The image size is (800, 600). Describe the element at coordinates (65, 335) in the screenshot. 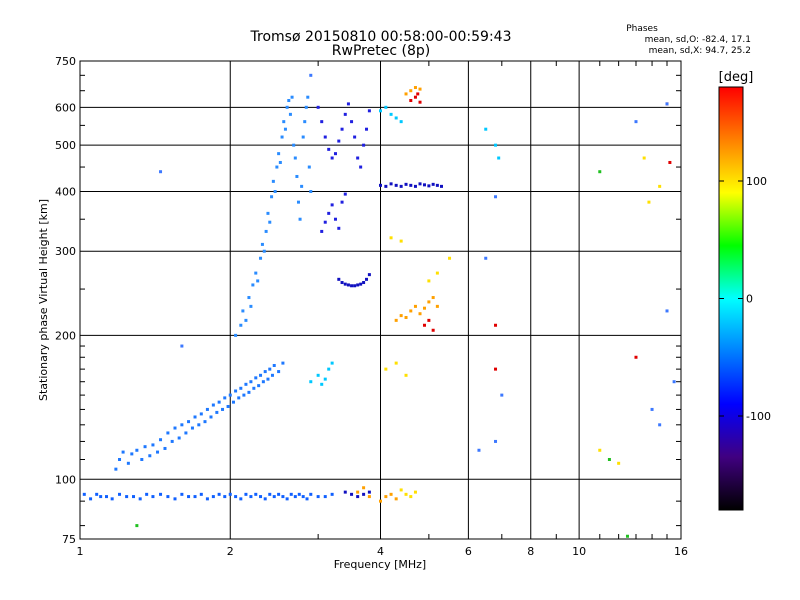

I see `y-tick-label: 200` at that location.